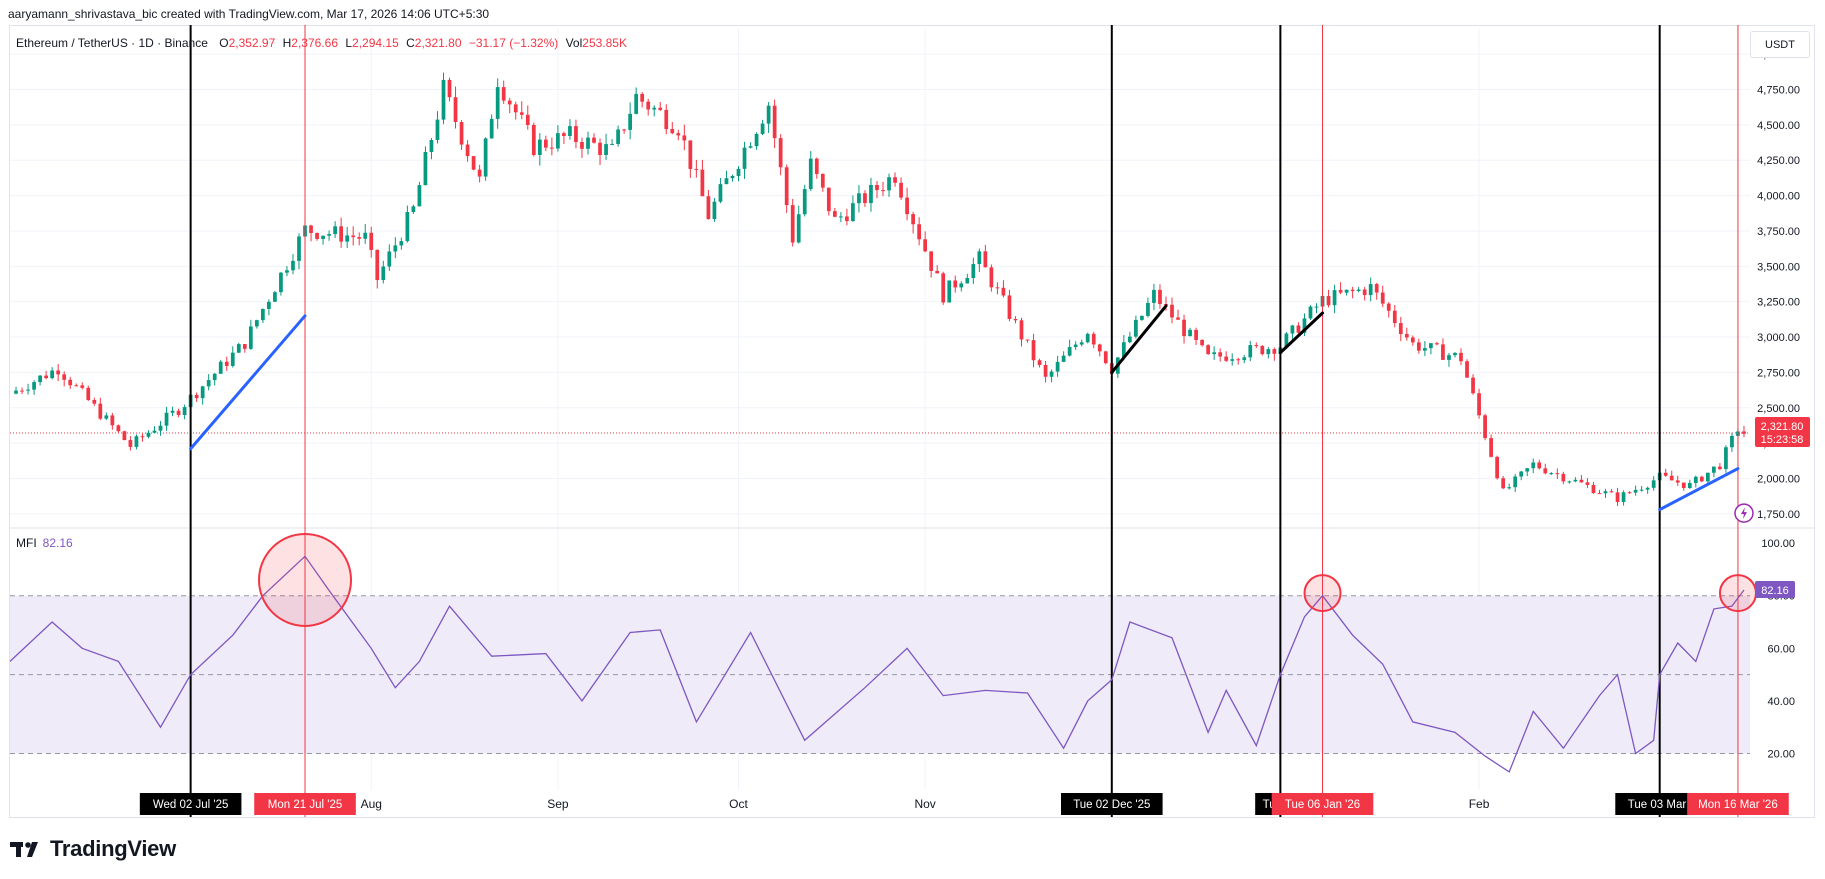  What do you see at coordinates (410, 43) in the screenshot?
I see `close-label: C` at bounding box center [410, 43].